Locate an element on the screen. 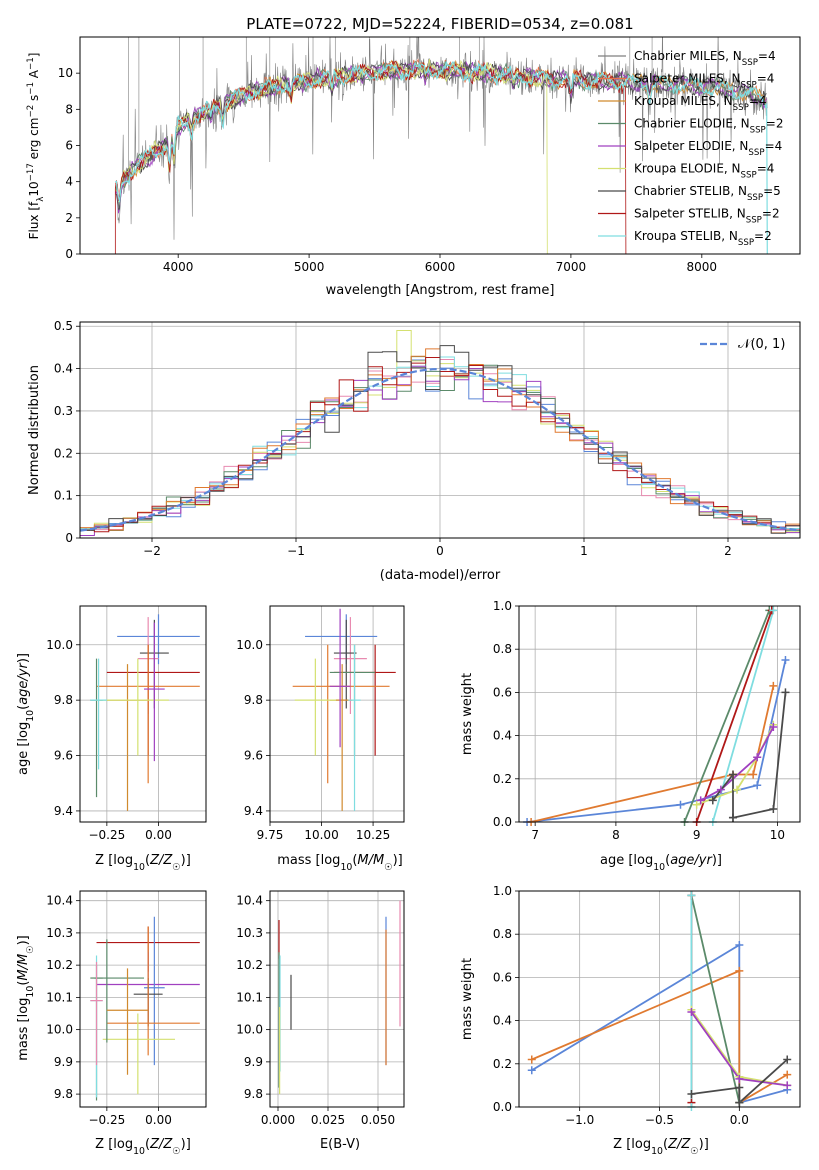 This screenshot has width=819, height=1170. y-tick-label: 2 is located at coordinates (69, 218).